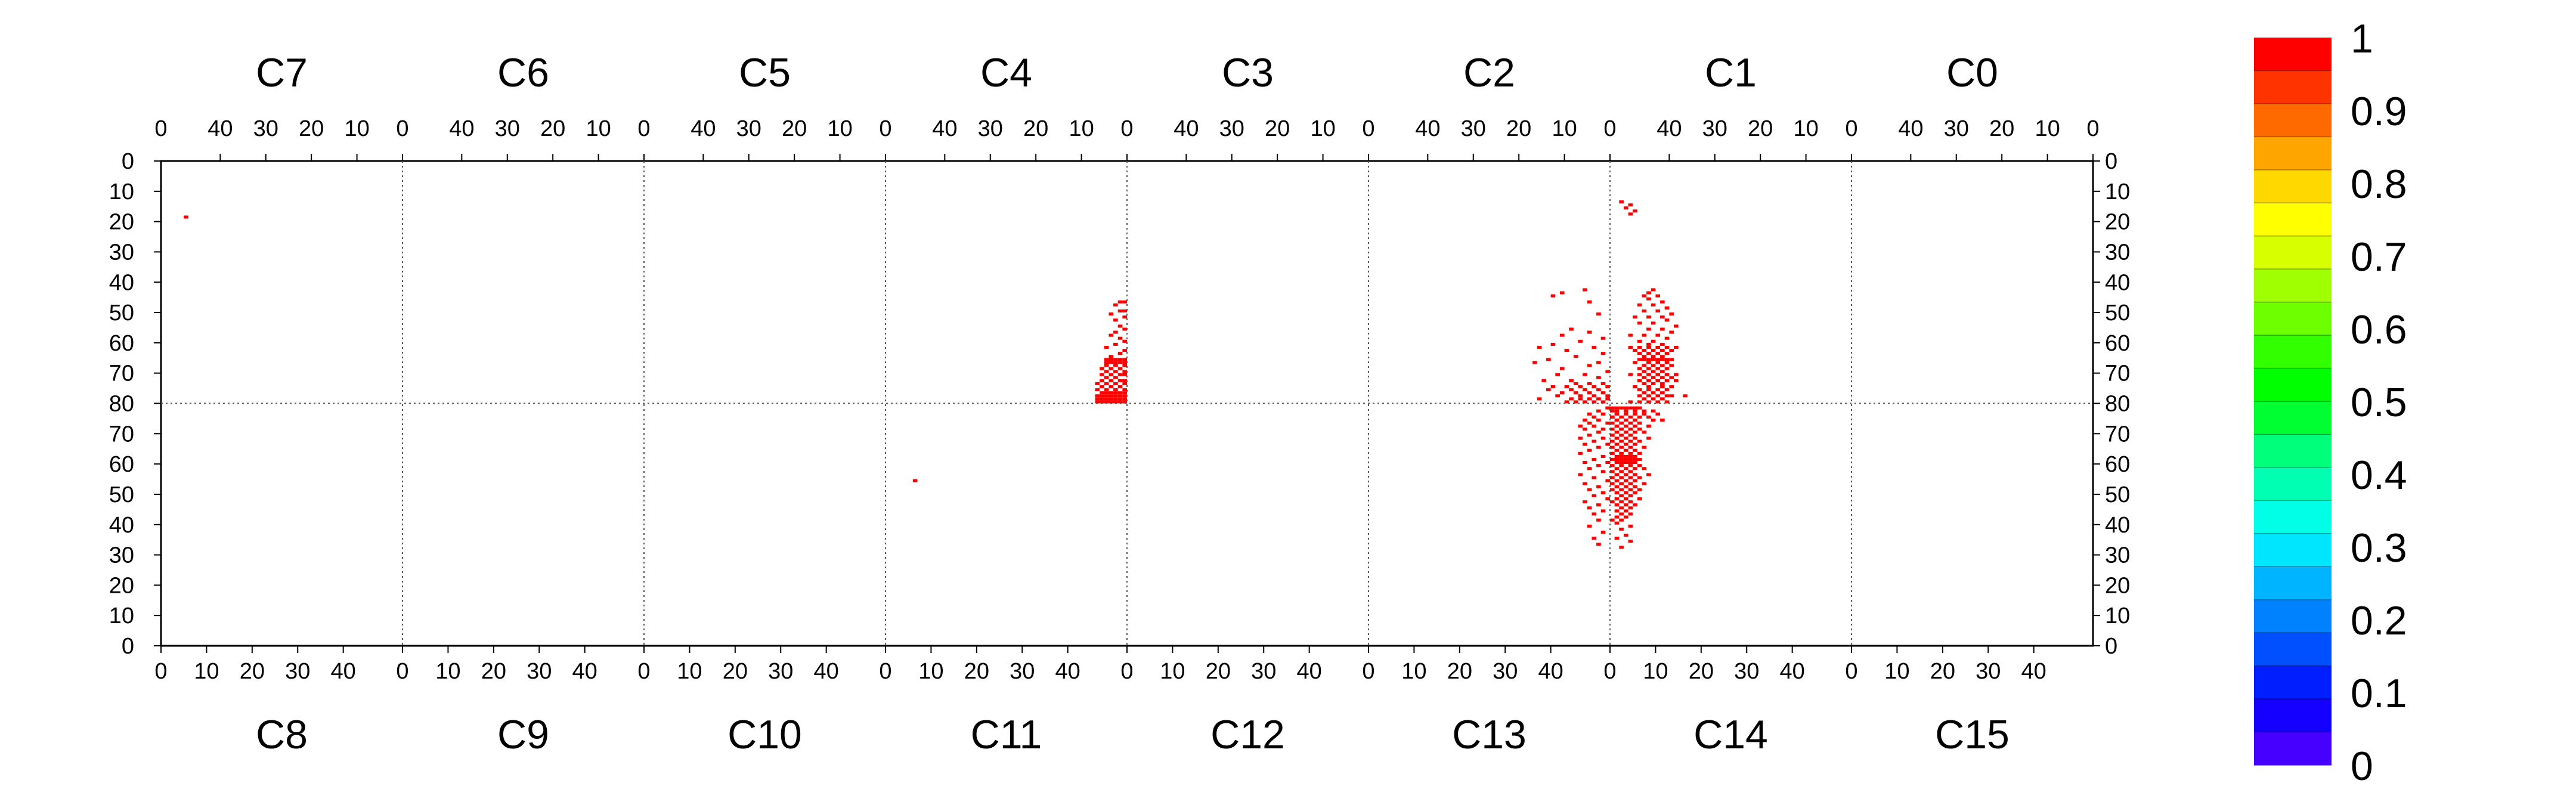 The width and height of the screenshot is (2576, 805). What do you see at coordinates (2379, 185) in the screenshot?
I see `colorbar-label: 0.8` at bounding box center [2379, 185].